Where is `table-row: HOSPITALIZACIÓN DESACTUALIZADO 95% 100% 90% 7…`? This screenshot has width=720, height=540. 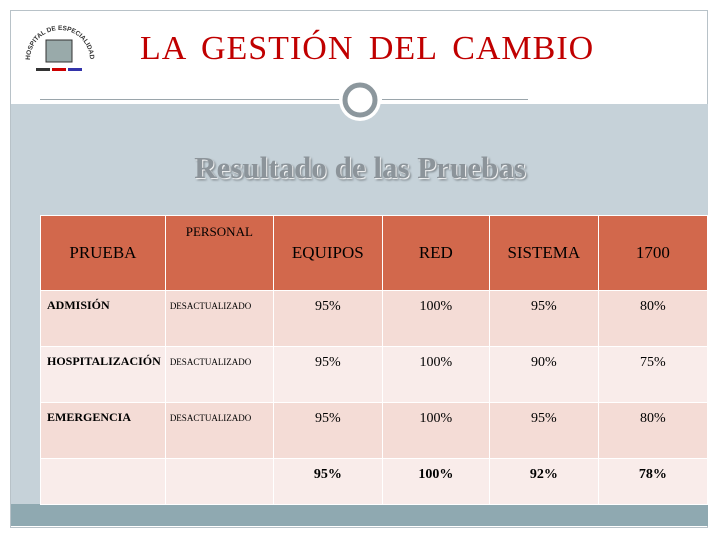
table-row: HOSPITALIZACIÓN DESACTUALIZADO 95% 100% 90% 7… is located at coordinates (374, 374).